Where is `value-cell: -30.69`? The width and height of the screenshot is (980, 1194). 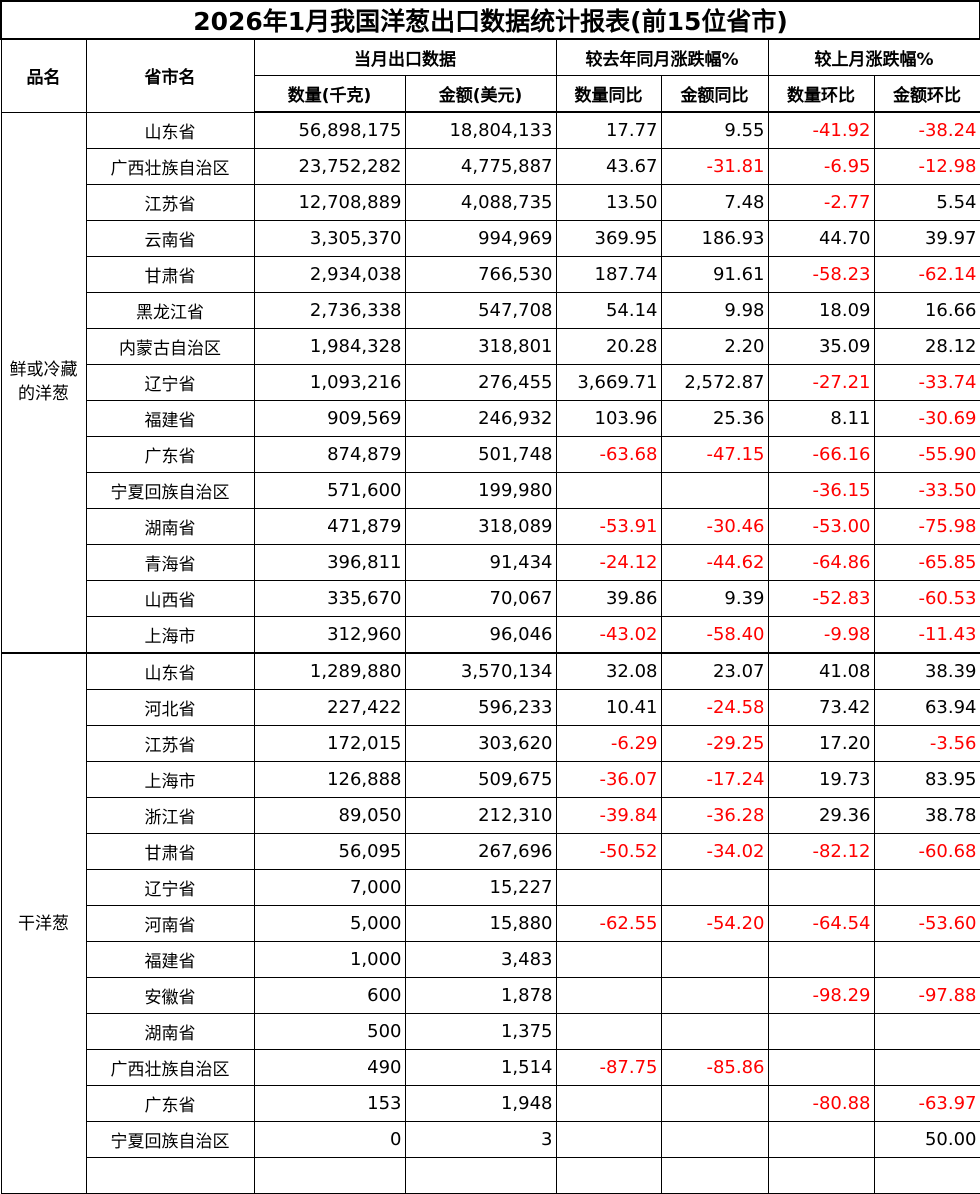
value-cell: -30.69 is located at coordinates (926, 418).